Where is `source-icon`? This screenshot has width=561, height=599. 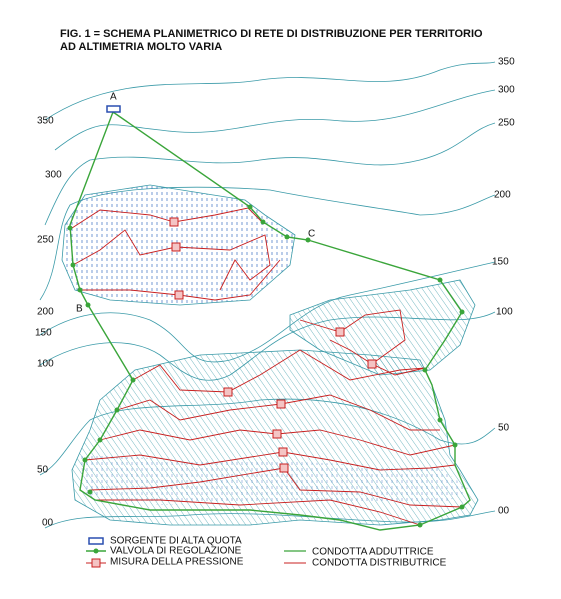 source-icon is located at coordinates (113, 109).